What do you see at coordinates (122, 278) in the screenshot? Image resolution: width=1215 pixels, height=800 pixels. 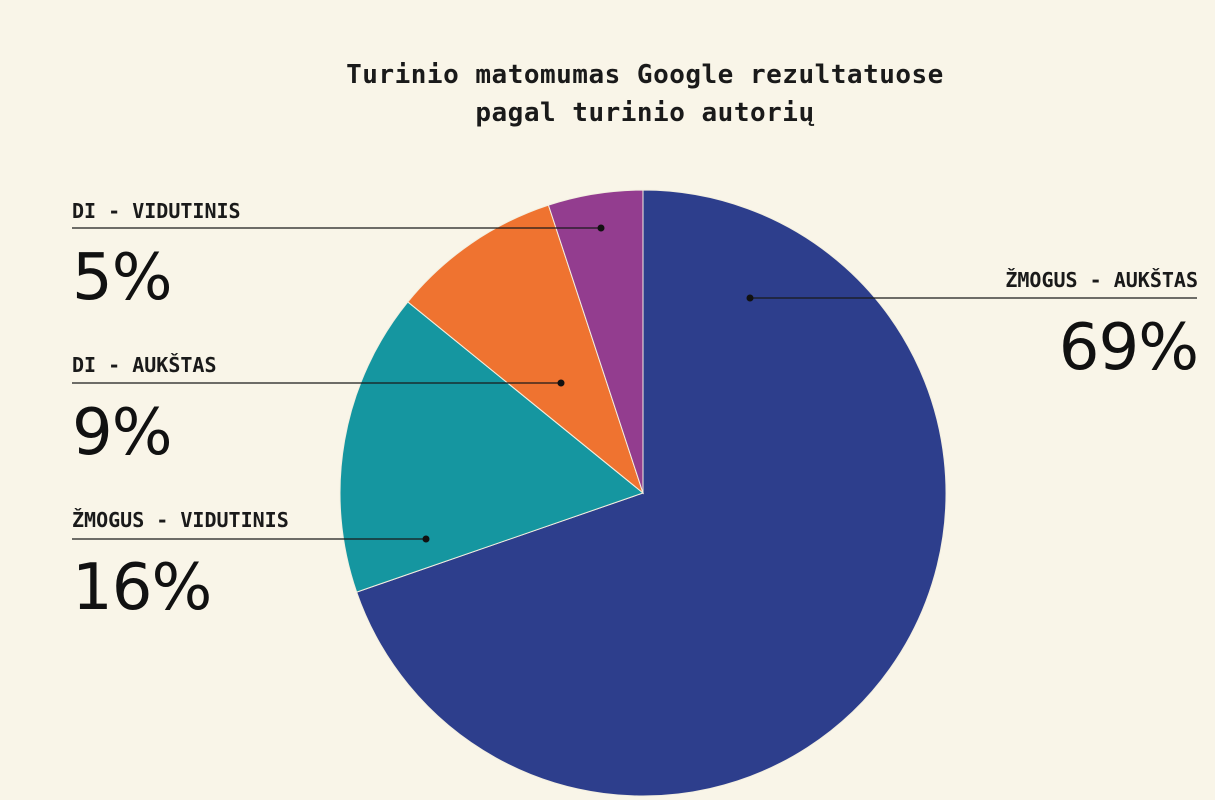 I see `slice-value-di-vidutinis: 5%` at bounding box center [122, 278].